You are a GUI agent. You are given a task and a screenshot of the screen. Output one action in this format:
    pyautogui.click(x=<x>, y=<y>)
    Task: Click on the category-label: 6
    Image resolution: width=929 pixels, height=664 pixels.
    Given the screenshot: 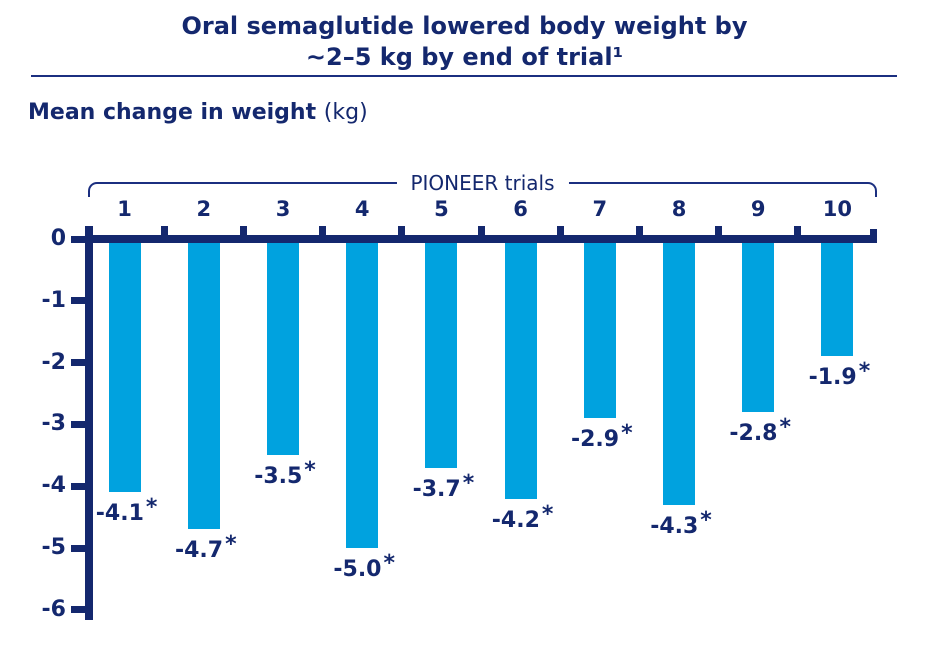 What is the action you would take?
    pyautogui.click(x=520, y=209)
    